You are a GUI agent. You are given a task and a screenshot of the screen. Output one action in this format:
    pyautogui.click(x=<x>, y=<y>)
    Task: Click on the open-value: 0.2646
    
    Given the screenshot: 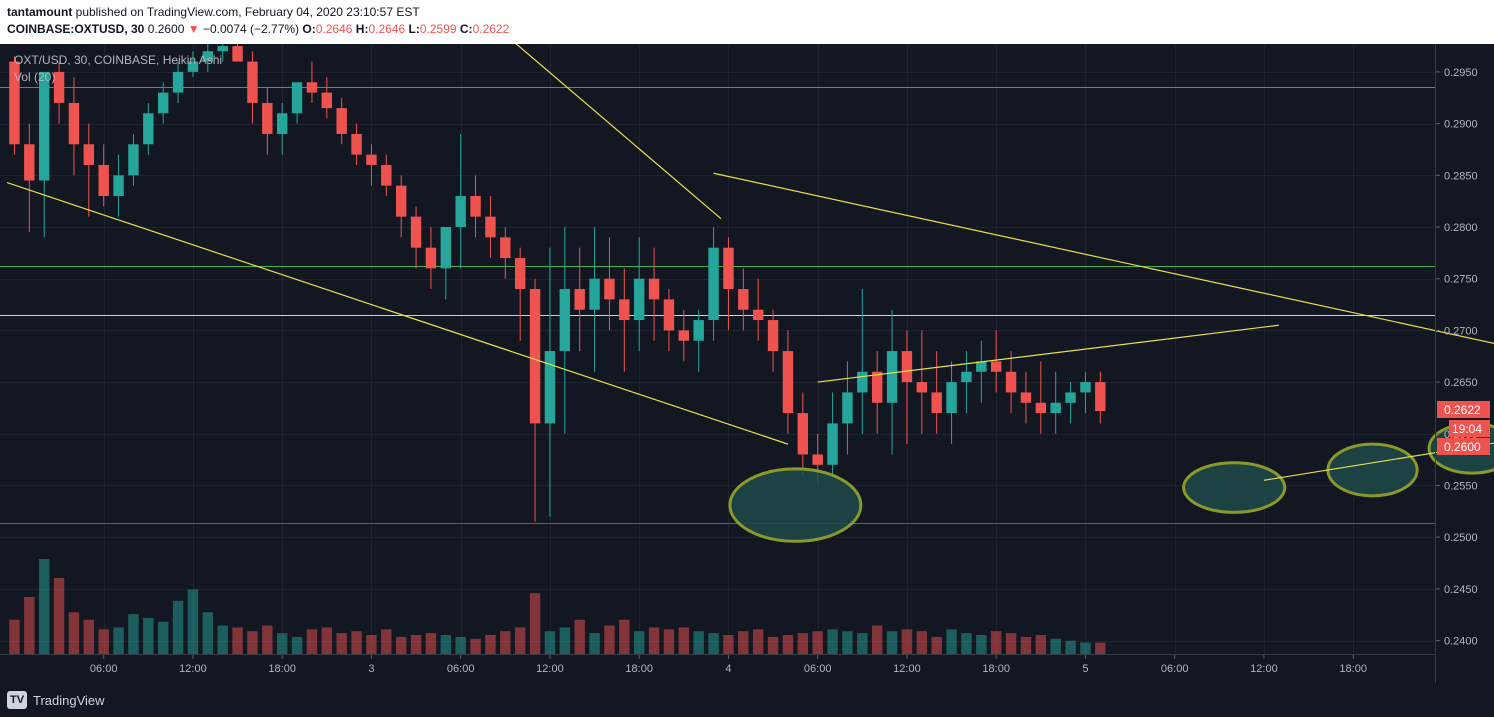 What is the action you would take?
    pyautogui.click(x=334, y=29)
    